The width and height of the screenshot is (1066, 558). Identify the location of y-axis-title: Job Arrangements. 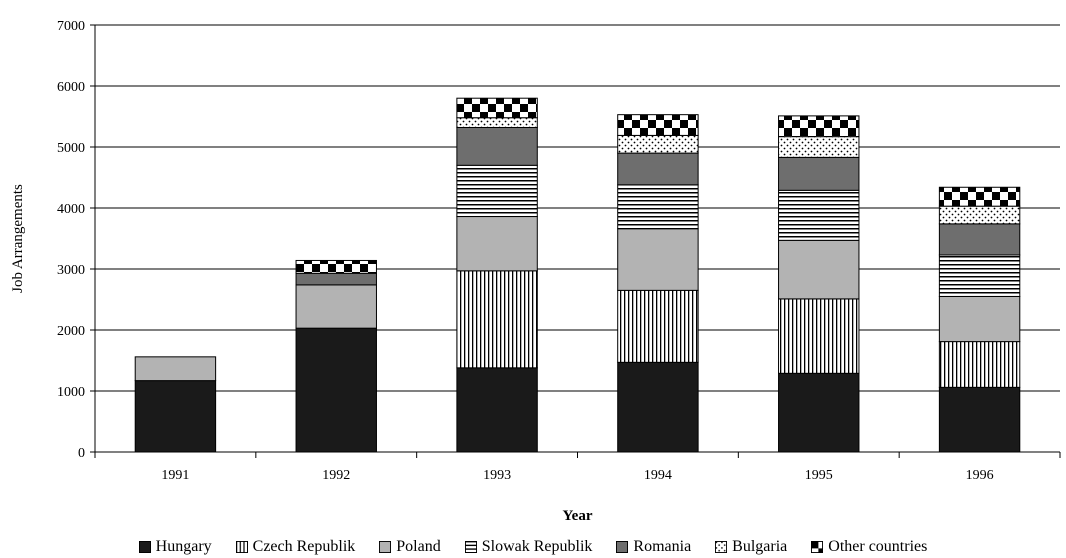
(18, 238).